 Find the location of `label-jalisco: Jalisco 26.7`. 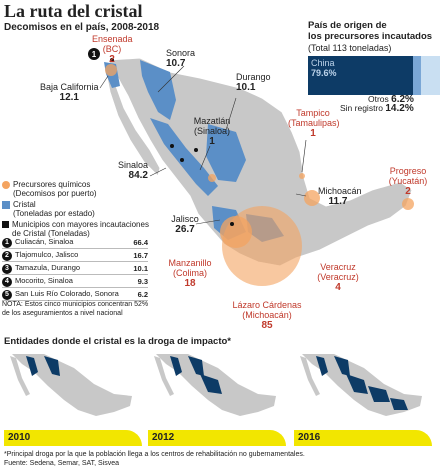

label-jalisco: Jalisco 26.7 is located at coordinates (185, 224).